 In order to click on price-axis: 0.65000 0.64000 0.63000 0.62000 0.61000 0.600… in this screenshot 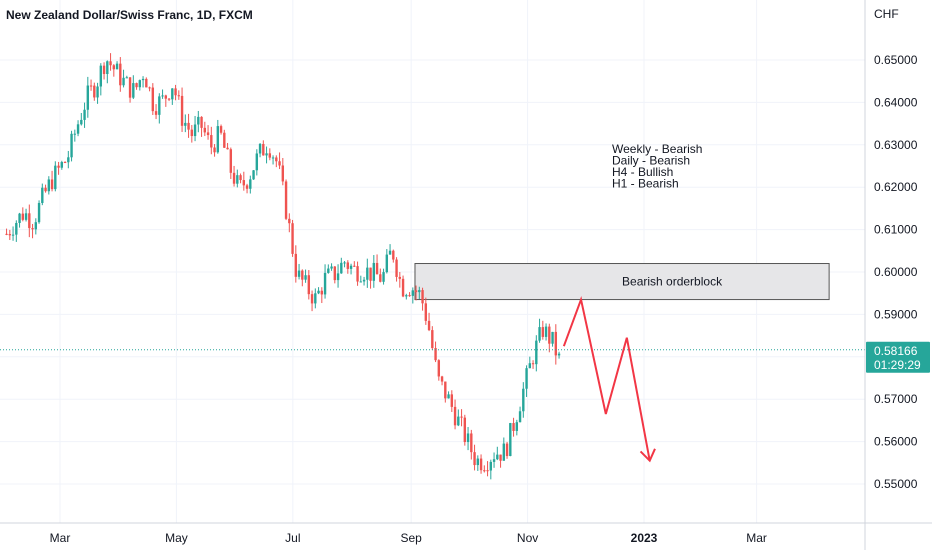, I will do `click(896, 272)`.